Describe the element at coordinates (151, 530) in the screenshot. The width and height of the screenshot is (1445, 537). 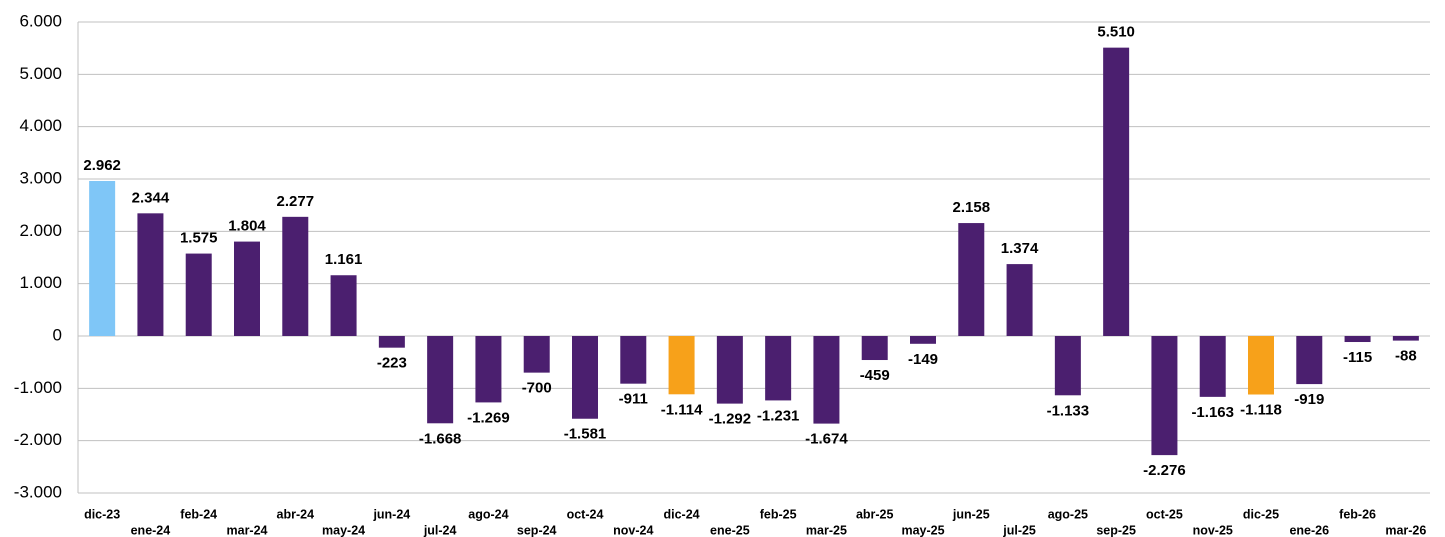
I see `x-tick-label: ene-24` at that location.